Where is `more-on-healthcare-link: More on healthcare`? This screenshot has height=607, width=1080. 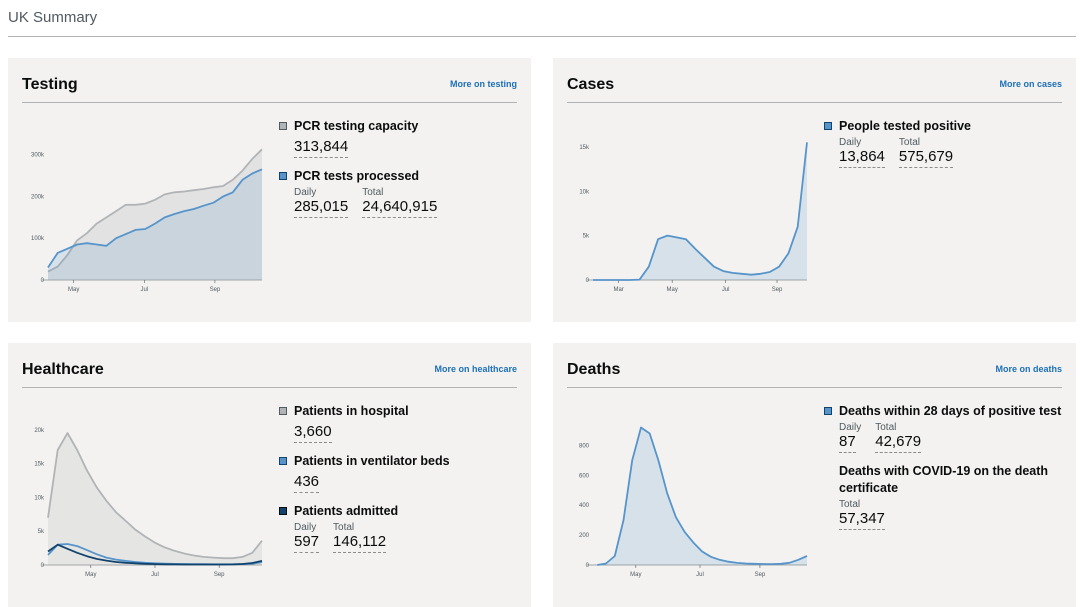
more-on-healthcare-link: More on healthcare is located at coordinates (475, 369).